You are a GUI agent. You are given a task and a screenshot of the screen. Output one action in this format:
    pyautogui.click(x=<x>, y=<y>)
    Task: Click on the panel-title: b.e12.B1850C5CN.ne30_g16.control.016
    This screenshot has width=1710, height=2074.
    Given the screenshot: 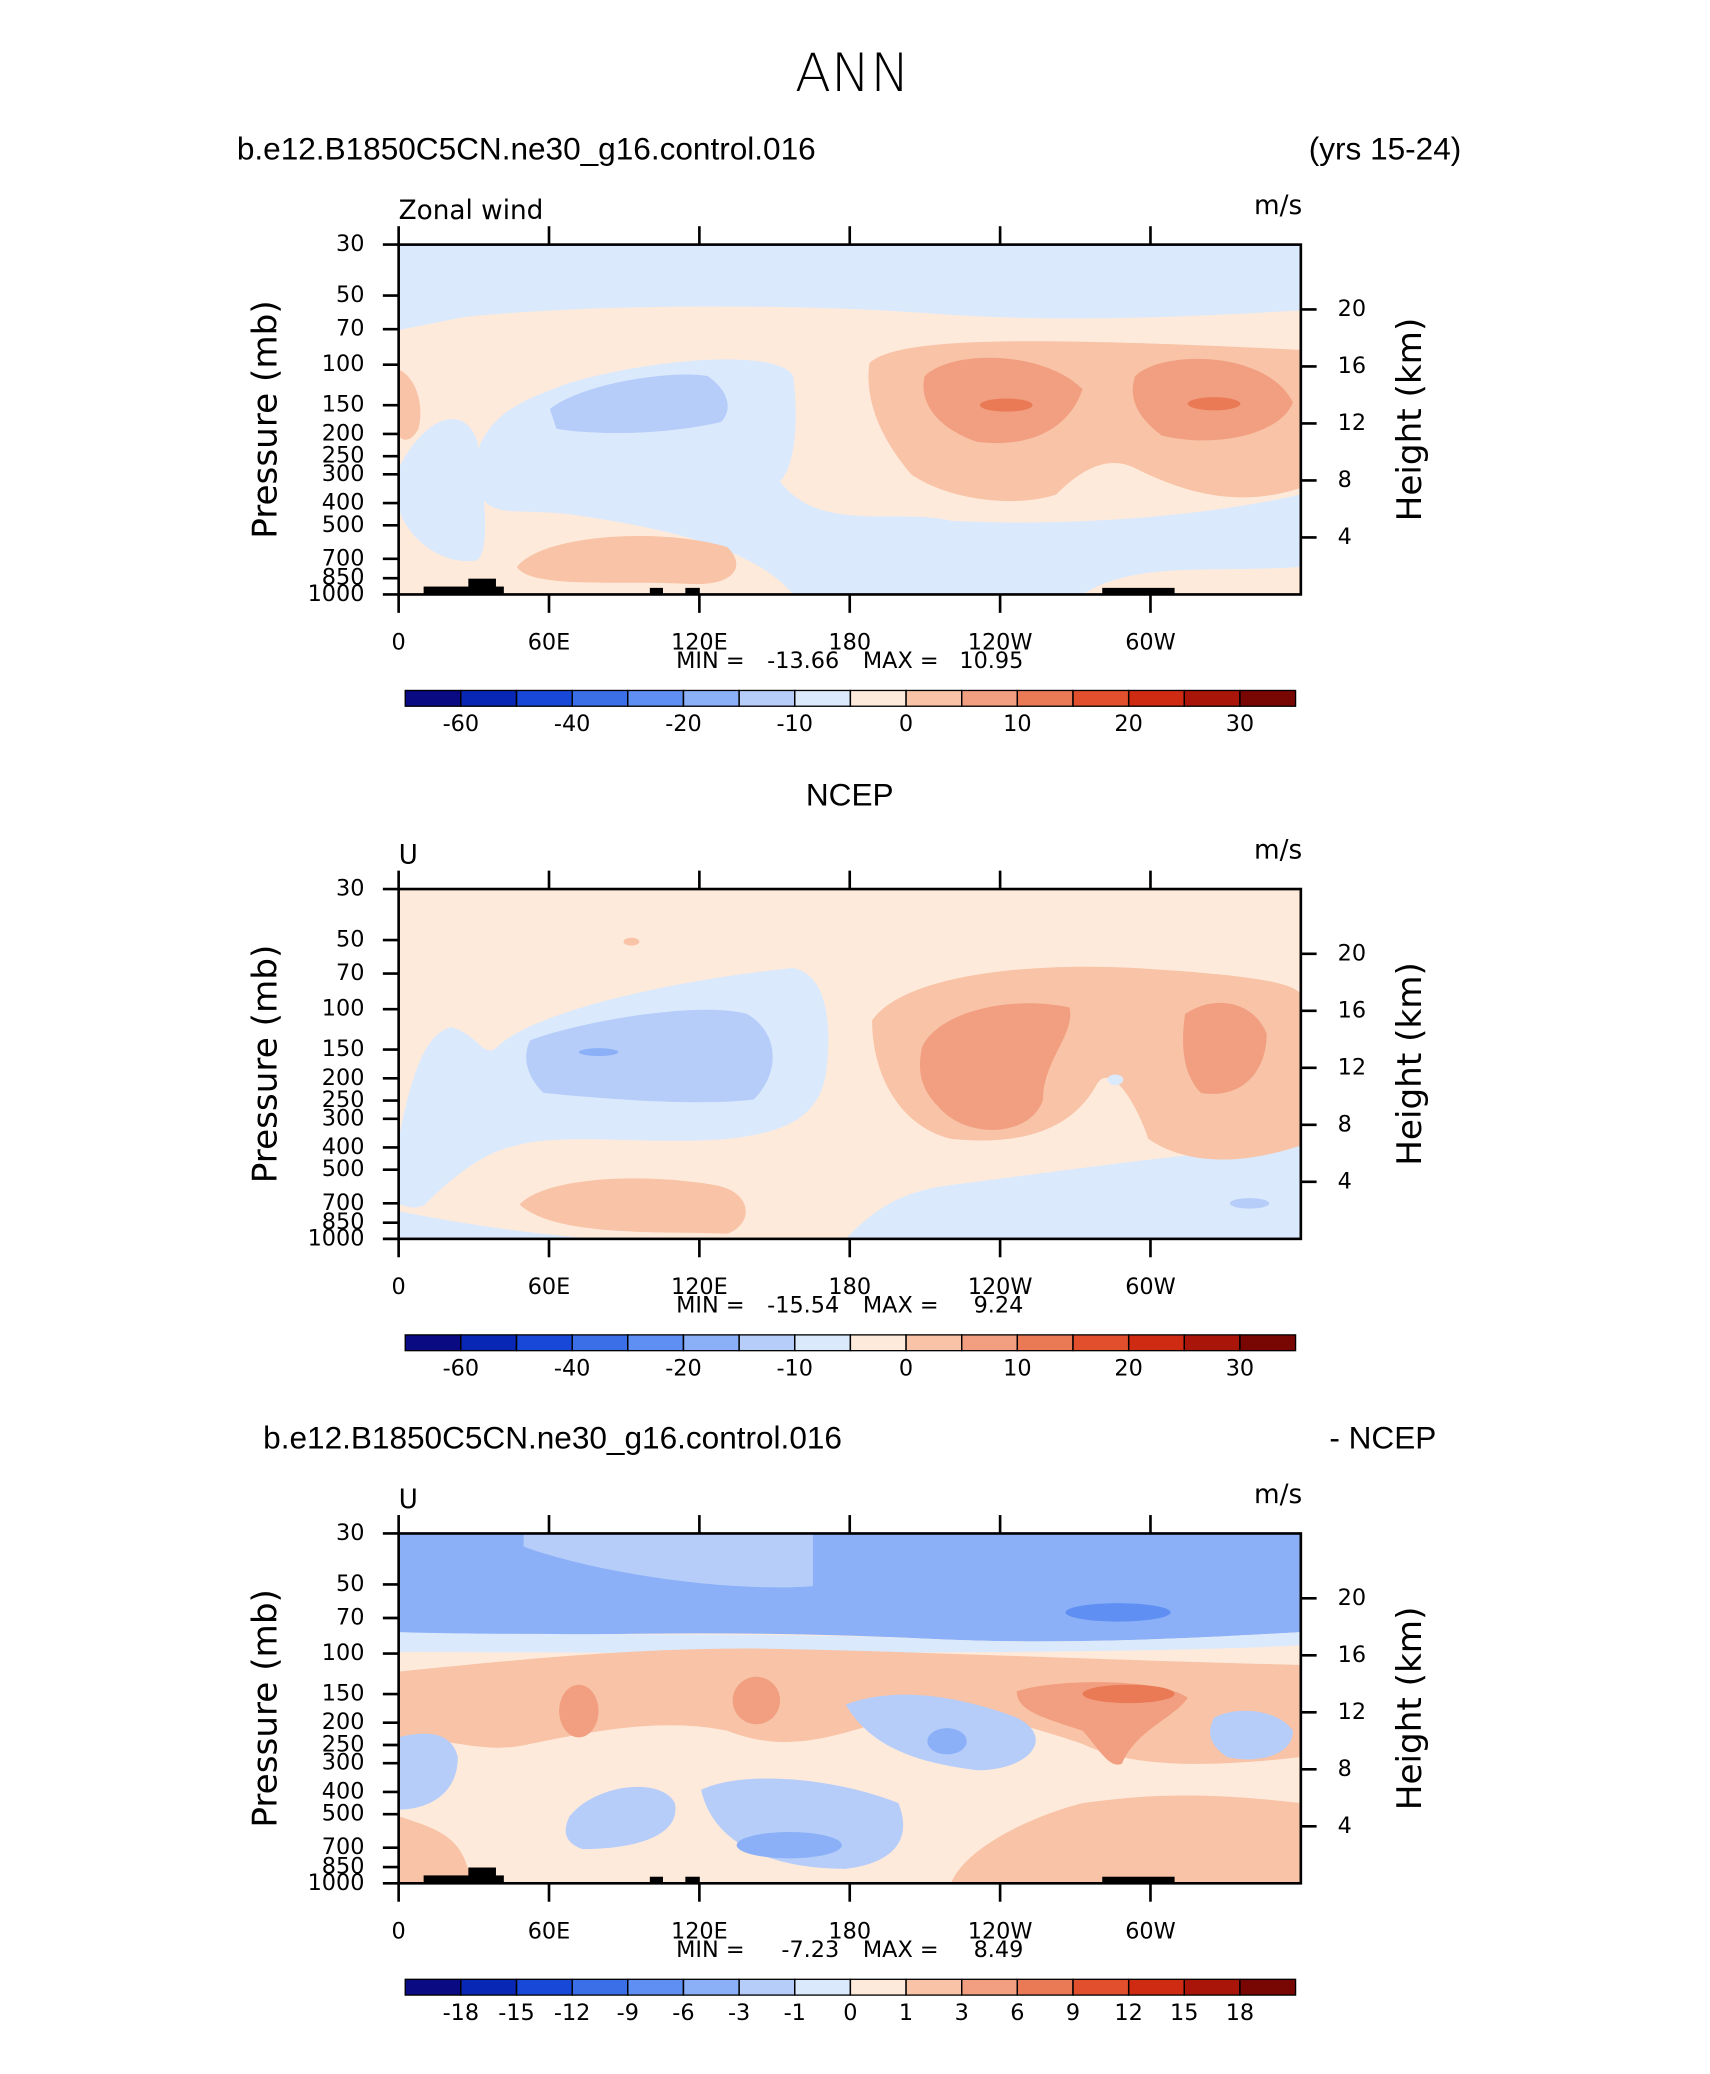 What is the action you would take?
    pyautogui.click(x=552, y=1437)
    